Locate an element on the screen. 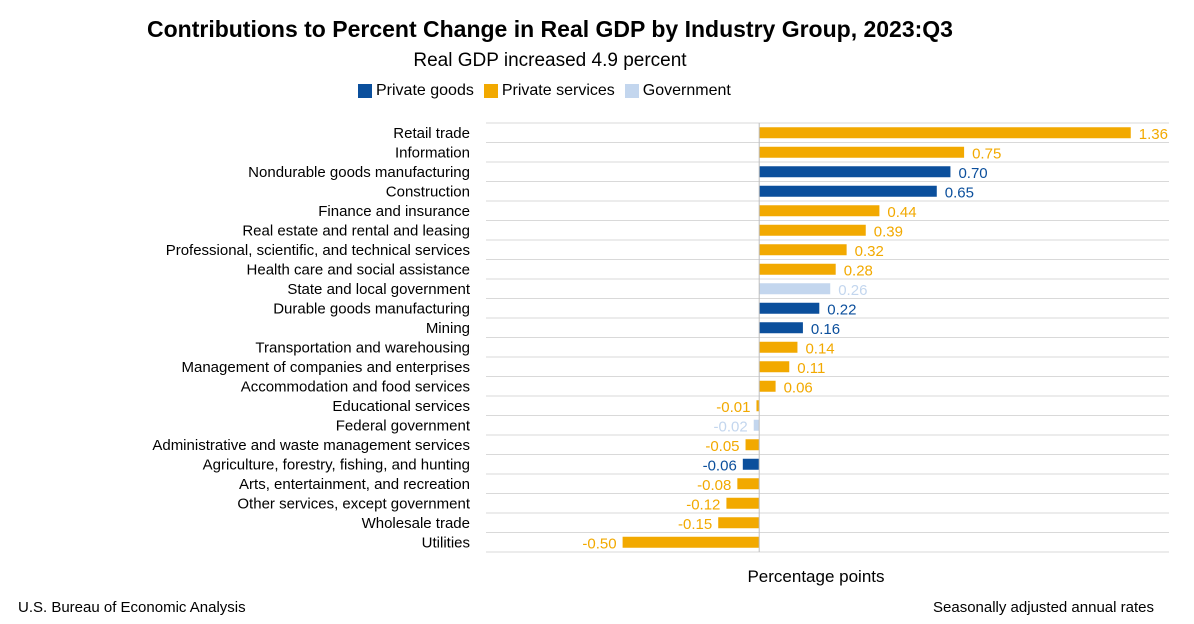 This screenshot has height=624, width=1194. legend-item-government: Government is located at coordinates (677, 91).